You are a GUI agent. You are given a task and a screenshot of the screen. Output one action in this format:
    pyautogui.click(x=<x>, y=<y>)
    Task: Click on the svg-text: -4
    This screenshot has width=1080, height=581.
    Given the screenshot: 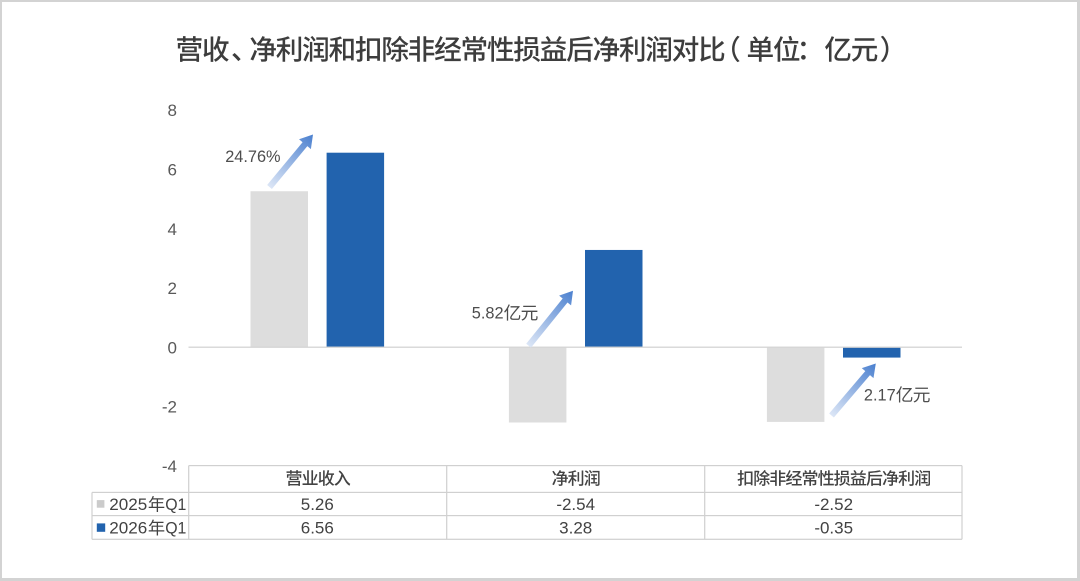 What is the action you would take?
    pyautogui.click(x=169, y=466)
    